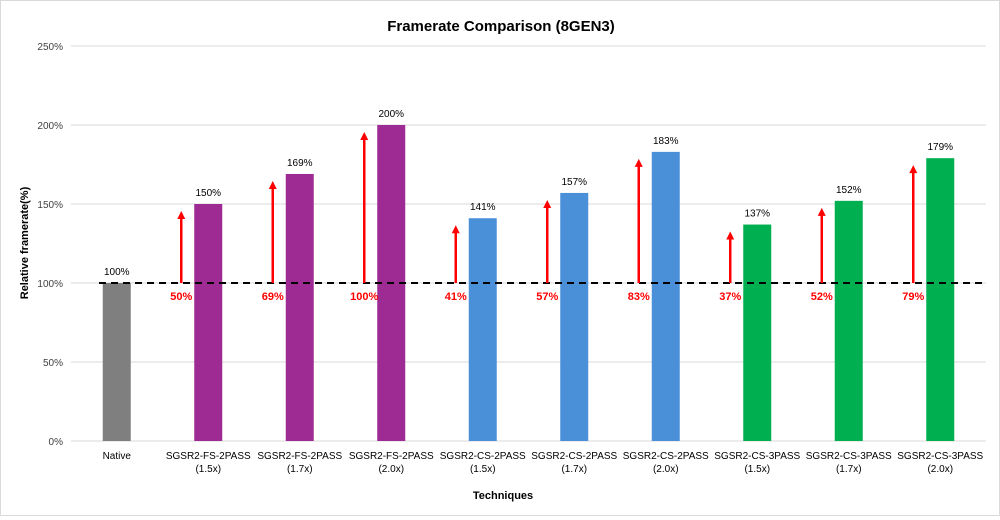 This screenshot has width=1000, height=520. What do you see at coordinates (730, 297) in the screenshot?
I see `gain-label: 37%` at bounding box center [730, 297].